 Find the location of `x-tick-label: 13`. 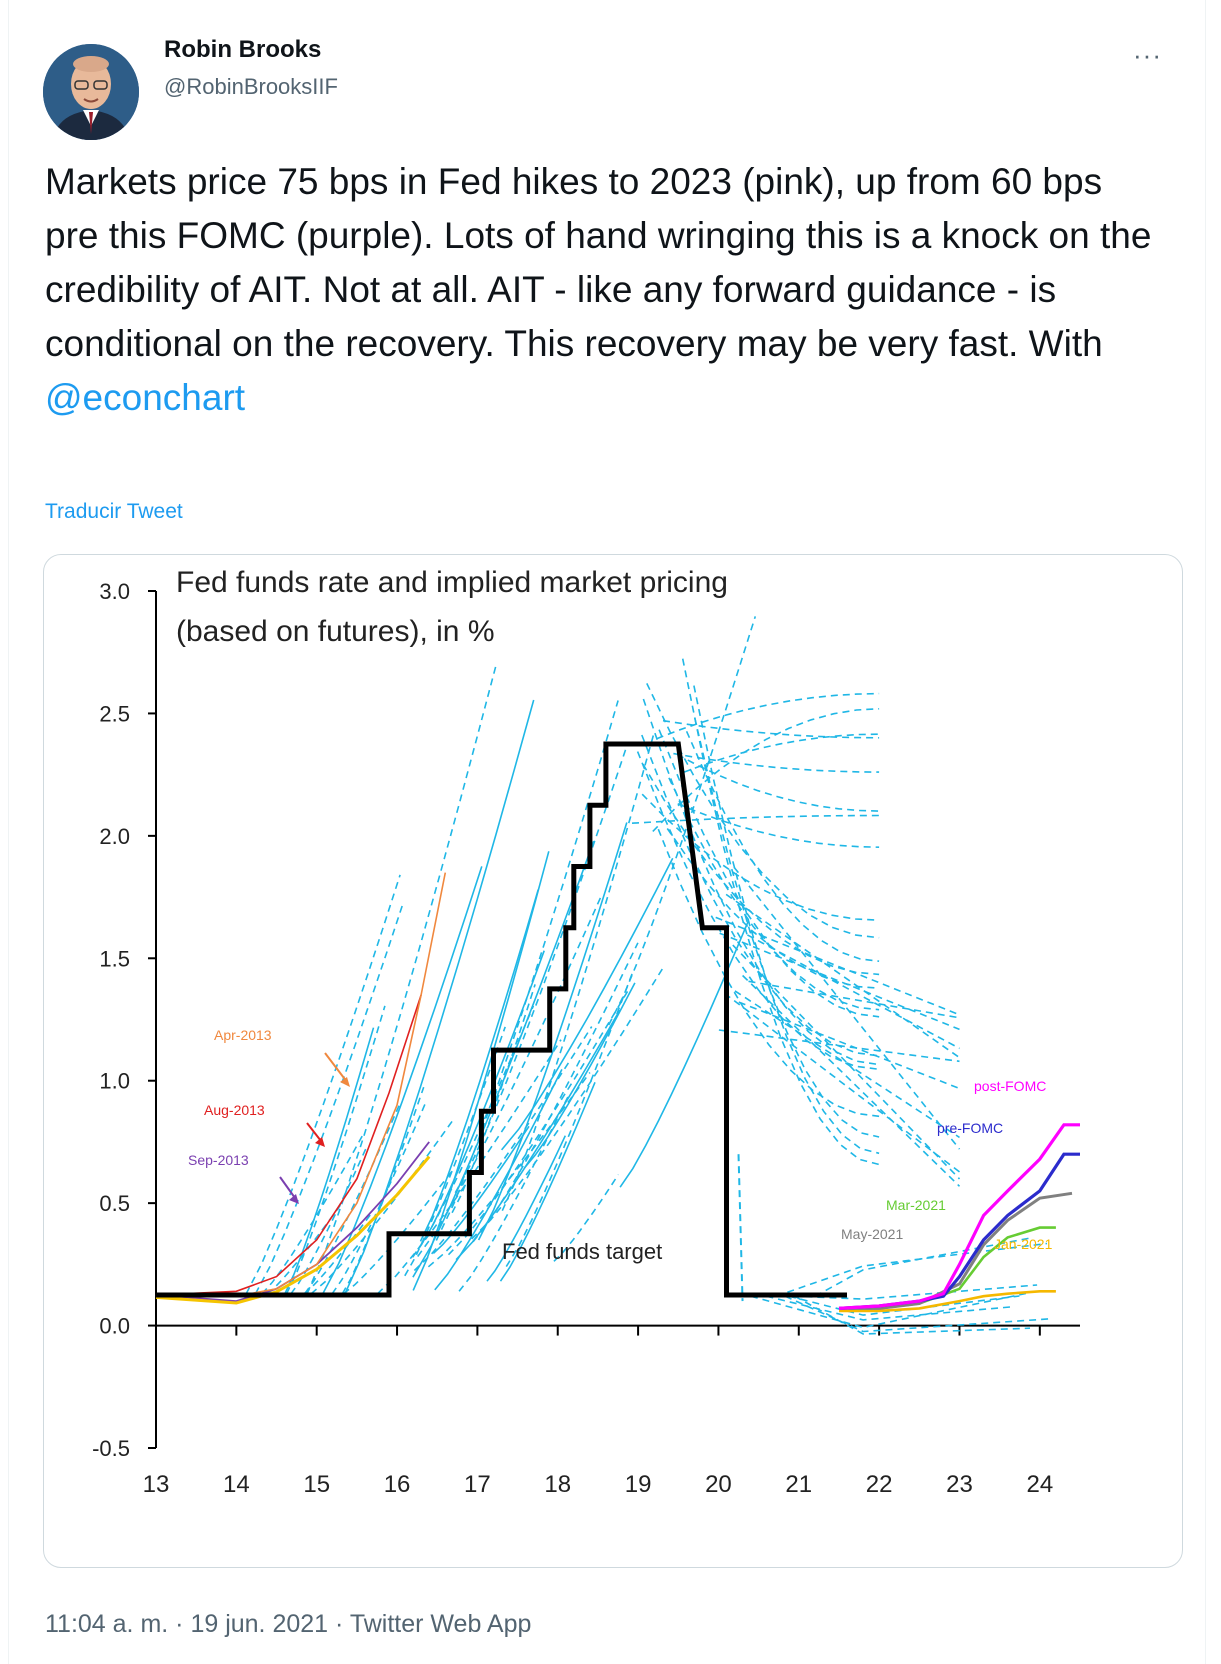

x-tick-label: 13 is located at coordinates (156, 1484).